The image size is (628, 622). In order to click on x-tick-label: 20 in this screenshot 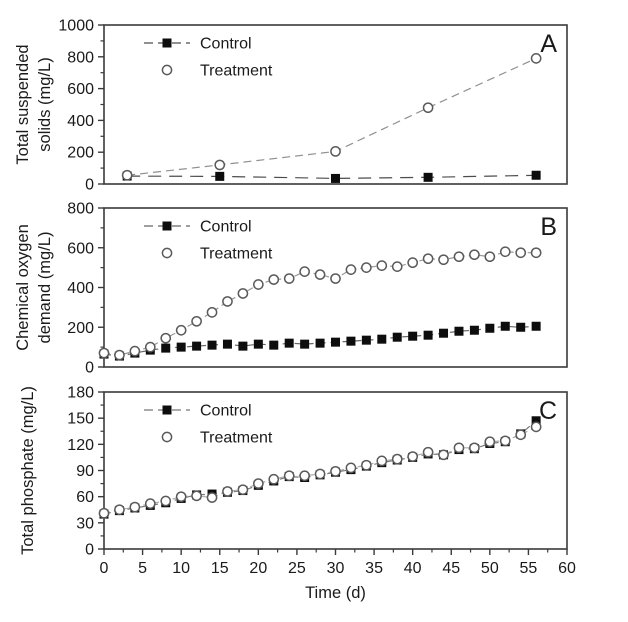, I will do `click(258, 568)`.